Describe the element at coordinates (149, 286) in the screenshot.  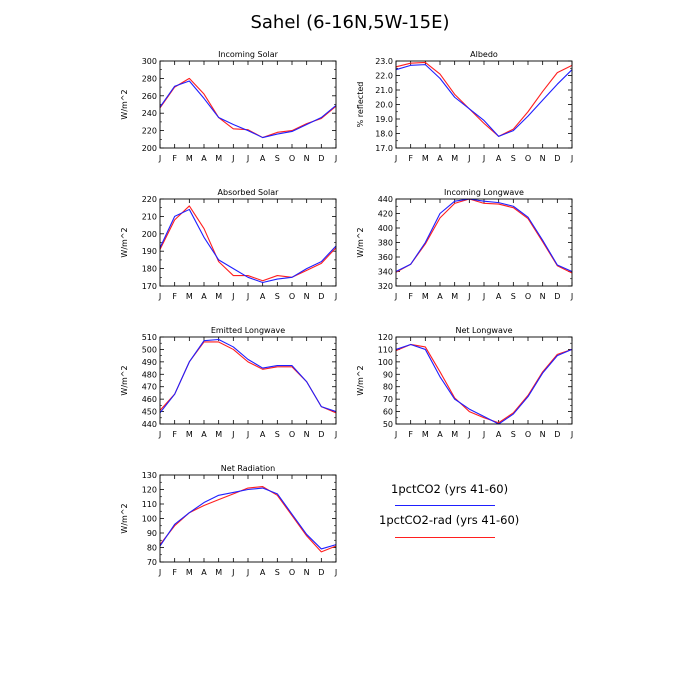
I see `y-tick-label: 170` at that location.